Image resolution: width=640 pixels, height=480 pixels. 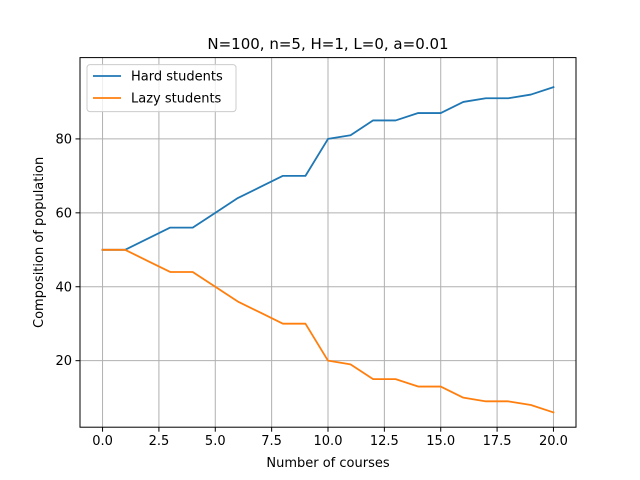 What do you see at coordinates (63, 287) in the screenshot?
I see `y-tick-label: 40` at bounding box center [63, 287].